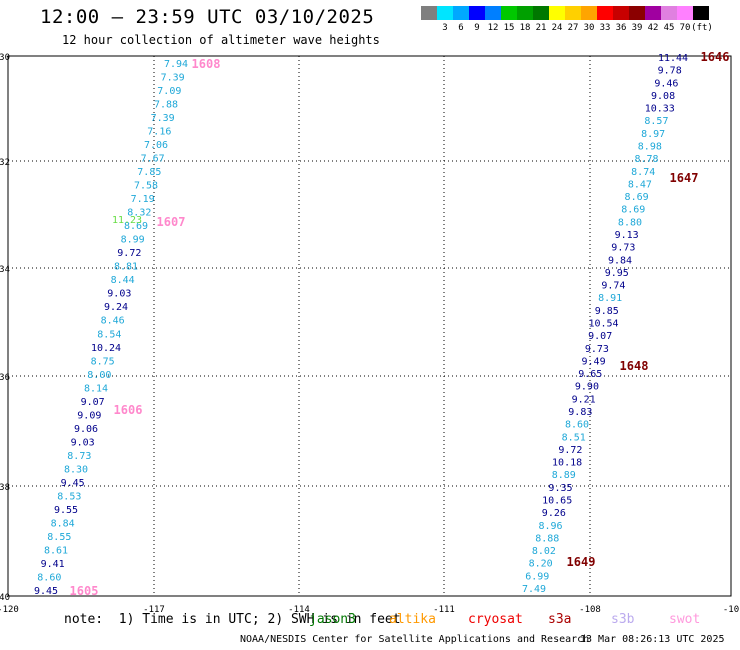  What do you see at coordinates (663, 96) in the screenshot?
I see `wave-height-label: 9.08` at bounding box center [663, 96].